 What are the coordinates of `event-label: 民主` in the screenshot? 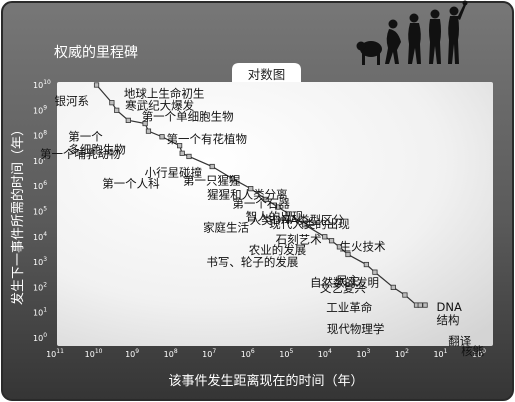 It's located at (347, 281).